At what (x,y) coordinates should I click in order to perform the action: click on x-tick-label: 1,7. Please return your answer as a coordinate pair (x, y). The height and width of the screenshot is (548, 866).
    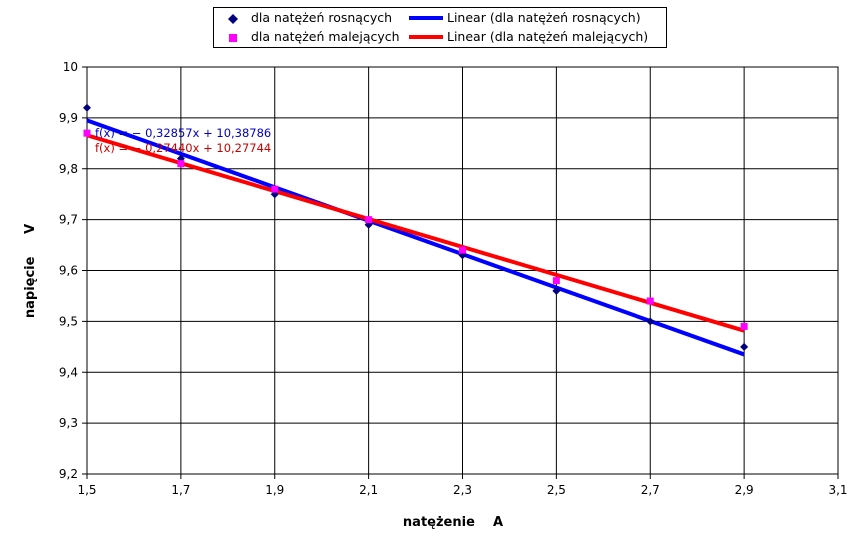
    Looking at the image, I should click on (180, 490).